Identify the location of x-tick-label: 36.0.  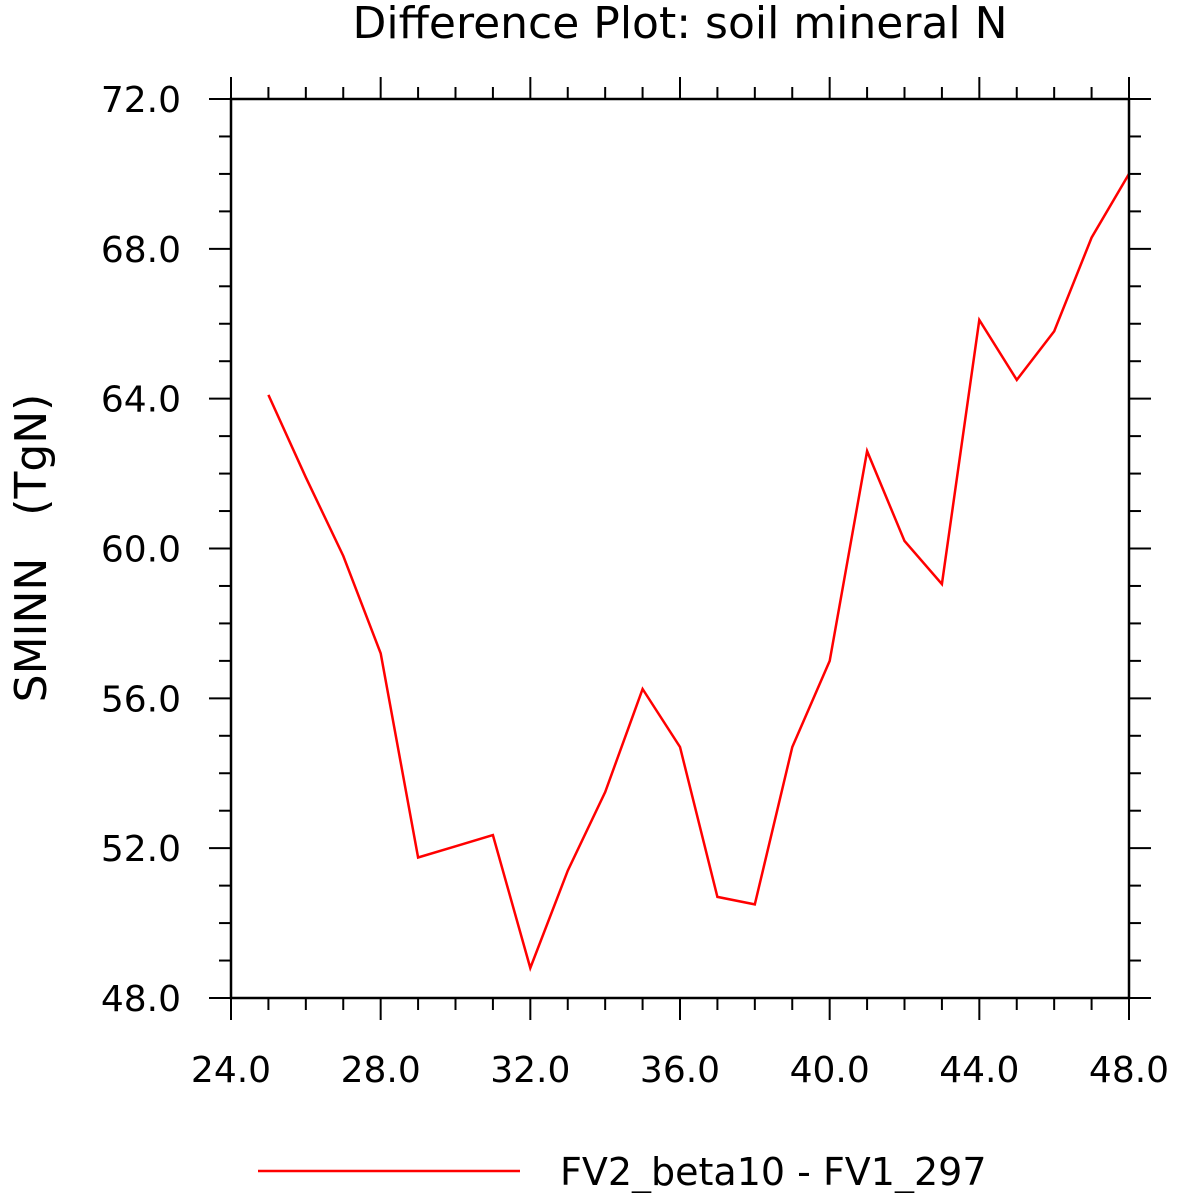
(680, 1070).